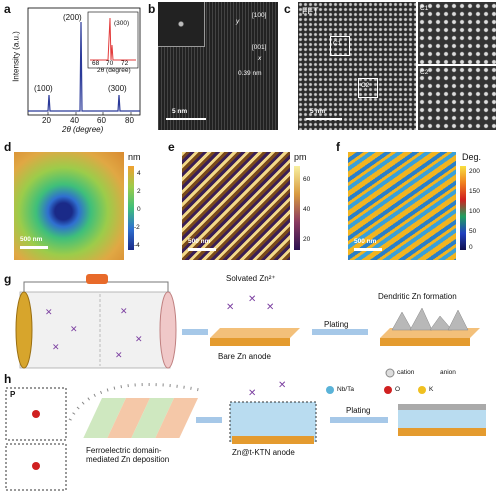  I want to click on pfm-amp-scalebar, so click(202, 249).